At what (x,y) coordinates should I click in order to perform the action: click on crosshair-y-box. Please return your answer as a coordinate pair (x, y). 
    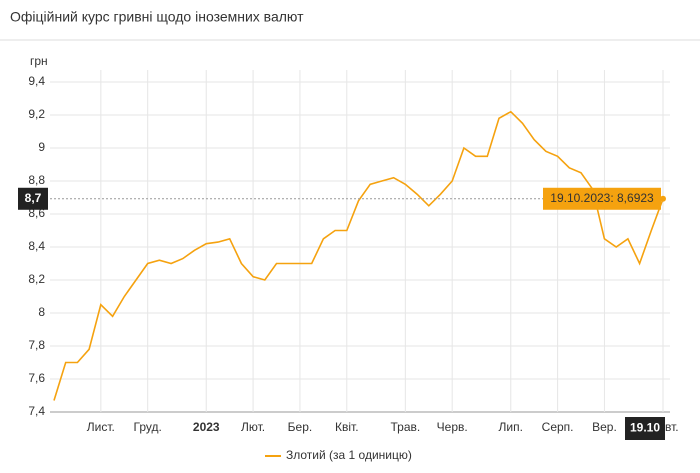
    Looking at the image, I should click on (33, 198).